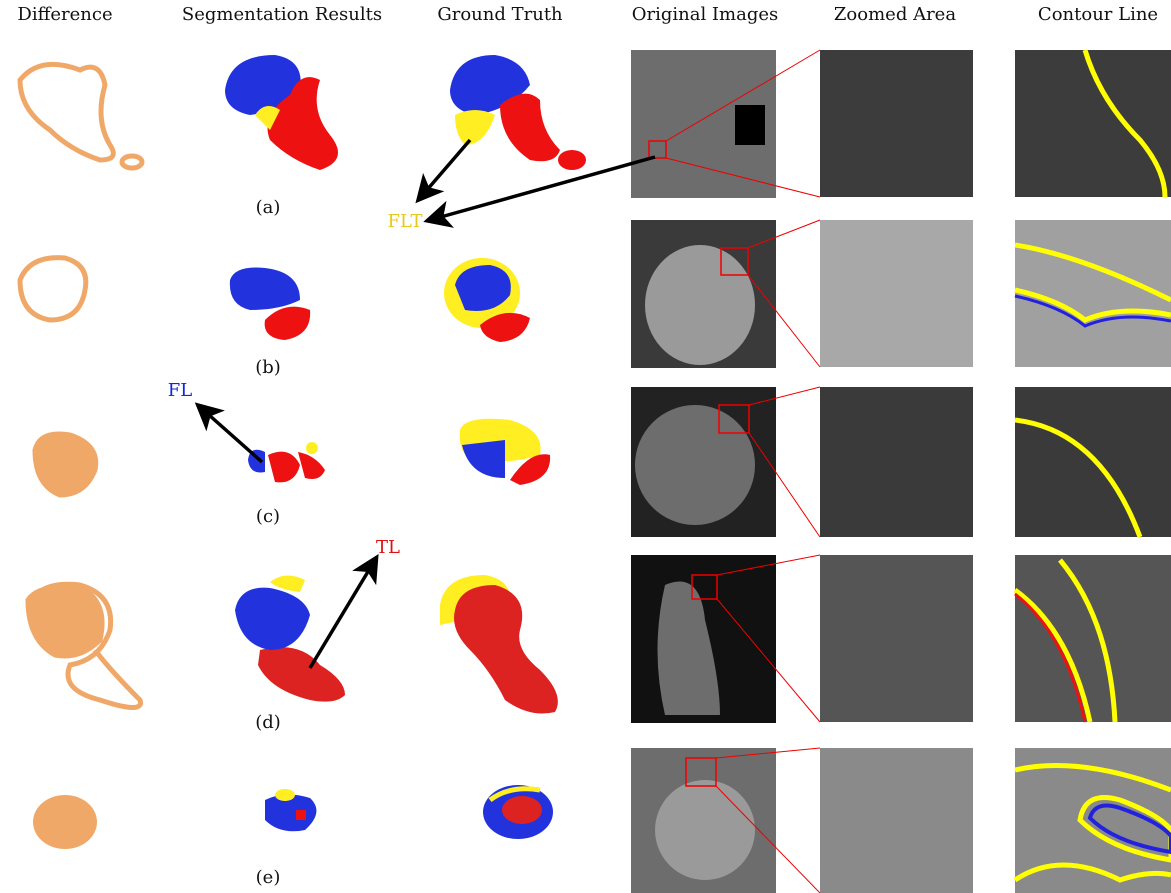 The image size is (1171, 893). Describe the element at coordinates (180, 390) in the screenshot. I see `annotation-fl: FL` at that location.